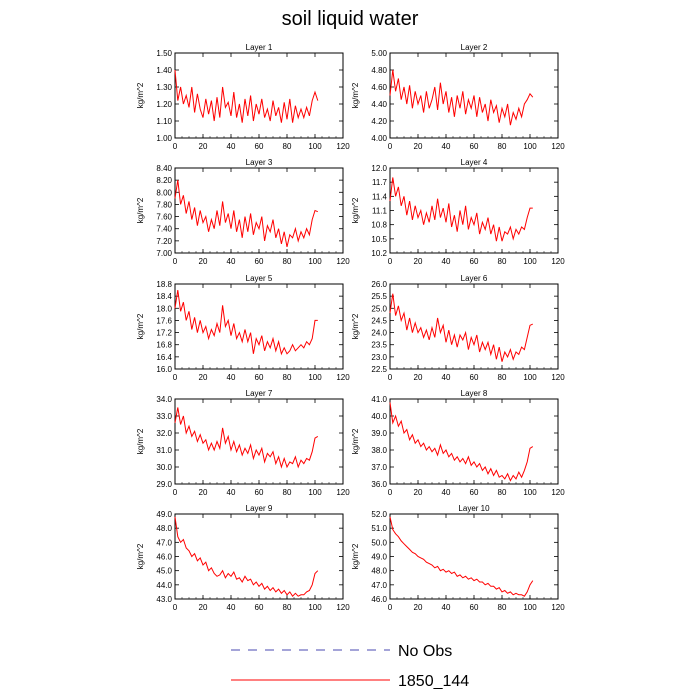 The image size is (700, 700). Describe the element at coordinates (379, 320) in the screenshot. I see `y-tick-label: 24.5` at that location.